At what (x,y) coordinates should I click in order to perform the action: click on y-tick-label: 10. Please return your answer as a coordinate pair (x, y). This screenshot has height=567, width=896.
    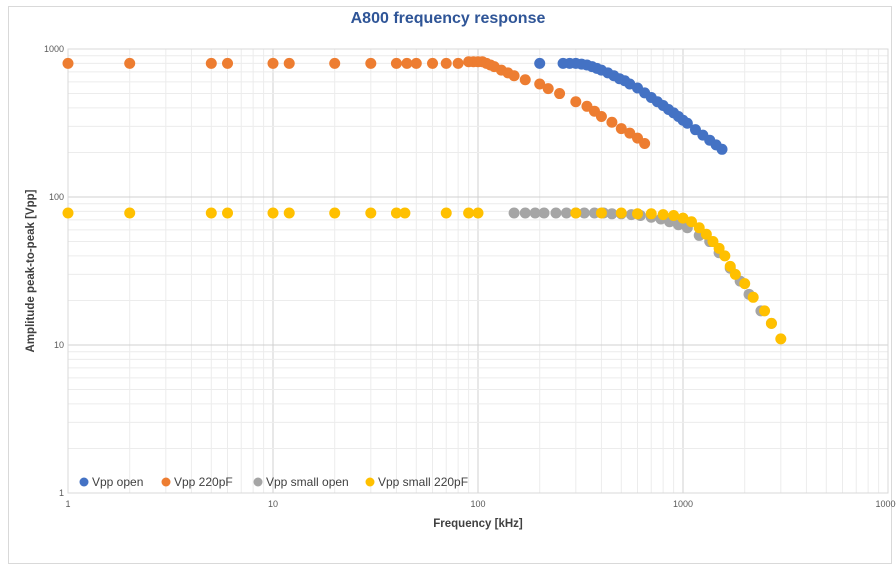
    Looking at the image, I should click on (59, 345).